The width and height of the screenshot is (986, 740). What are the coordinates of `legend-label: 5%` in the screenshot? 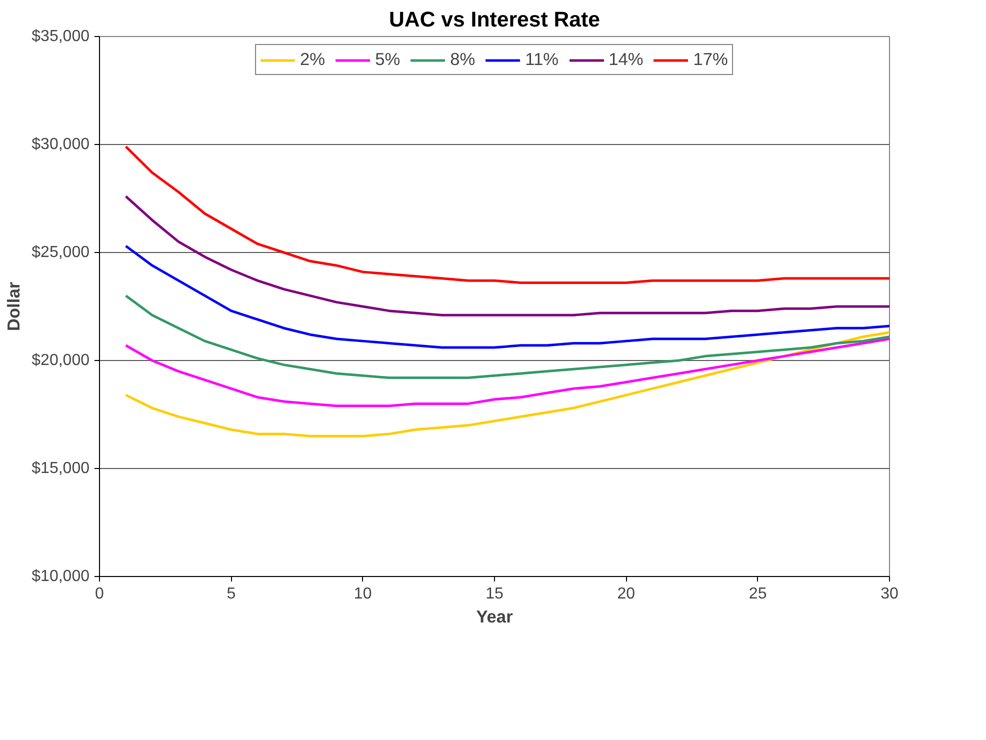 It's located at (387, 59).